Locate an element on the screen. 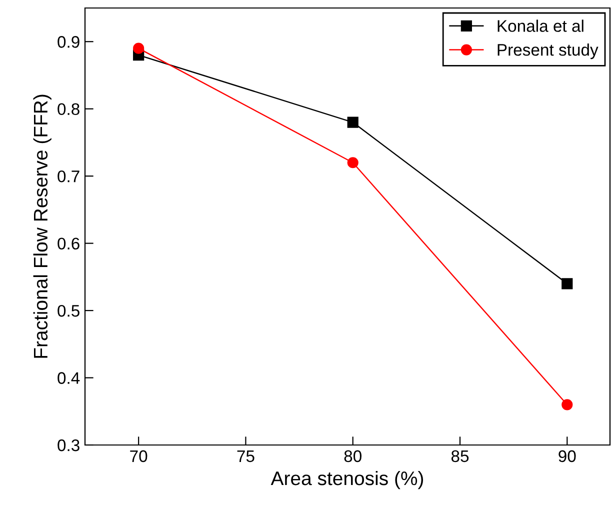 The image size is (613, 517). x-tick-label: 75 is located at coordinates (245, 456).